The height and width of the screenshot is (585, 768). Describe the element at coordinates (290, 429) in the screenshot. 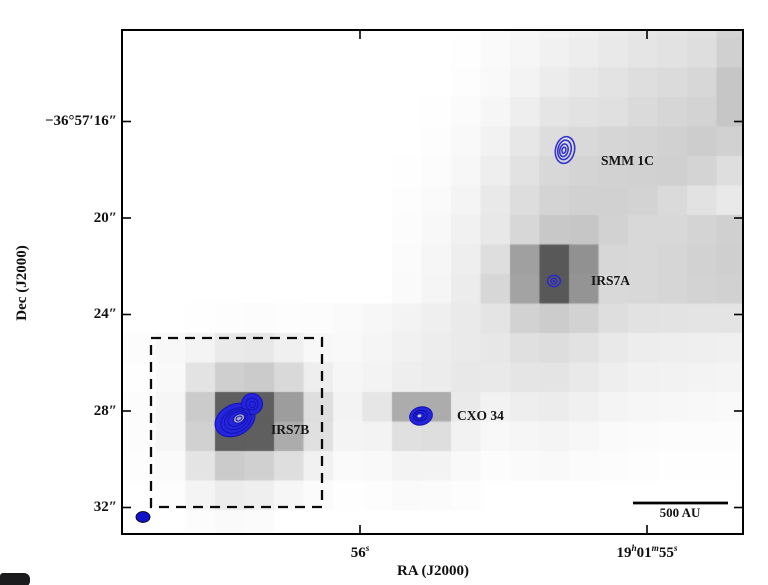

I see `label-irs7b: IRS7B` at that location.